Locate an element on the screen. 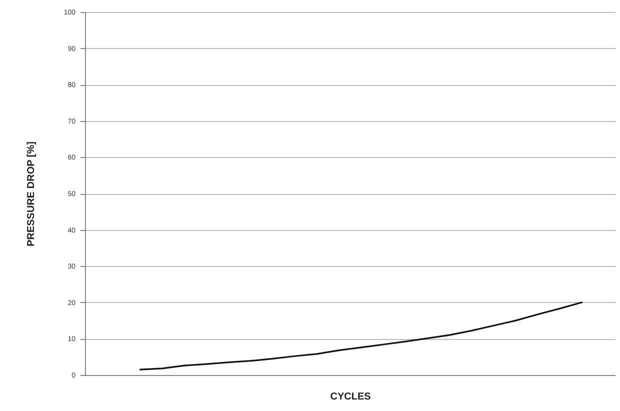 This screenshot has height=411, width=620. y-axis-title: PRESSURE DROP [%] is located at coordinates (31, 194).